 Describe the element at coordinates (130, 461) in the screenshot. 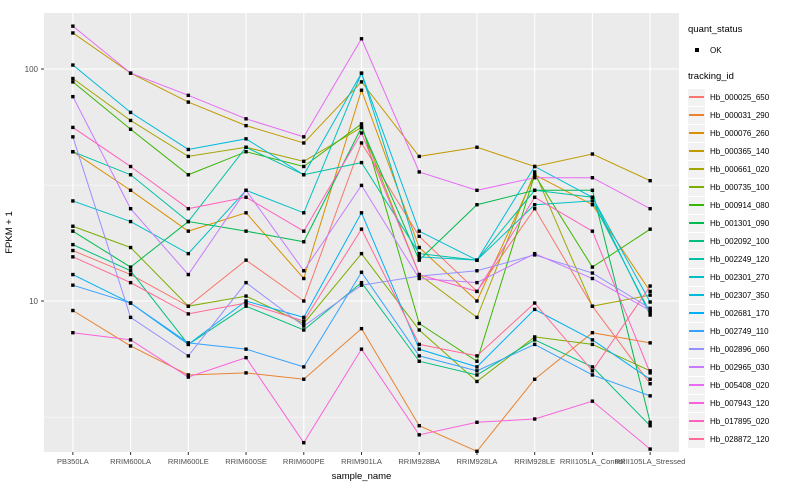

I see `x-tick-label: RRIM600LA` at that location.